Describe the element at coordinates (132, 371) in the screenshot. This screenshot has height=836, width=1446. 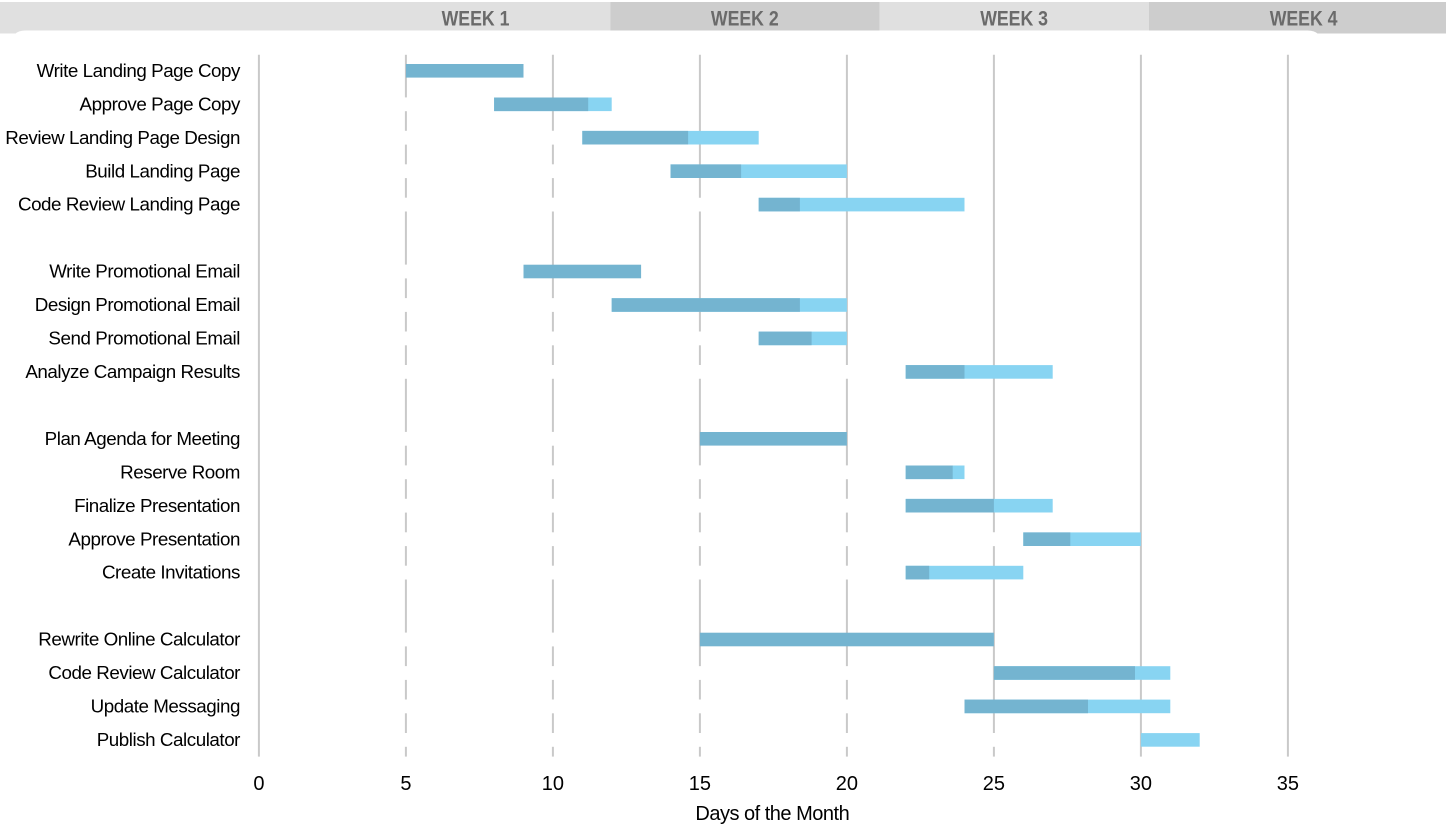
I see `svg-text: Analyze Campaign Results` at that location.